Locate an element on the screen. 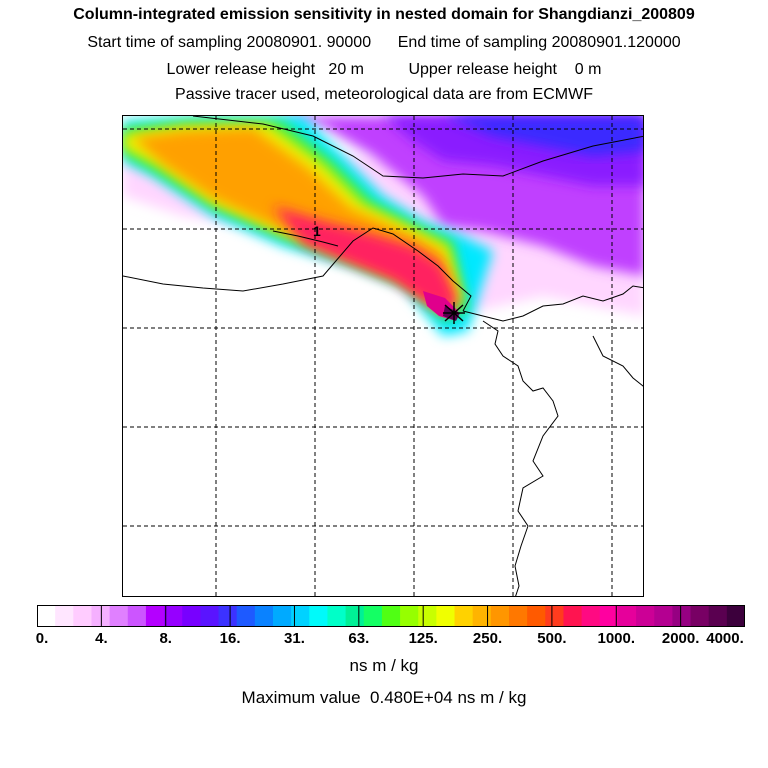 This screenshot has height=768, width=768. colorbar-tick-label: 4000. is located at coordinates (725, 638).